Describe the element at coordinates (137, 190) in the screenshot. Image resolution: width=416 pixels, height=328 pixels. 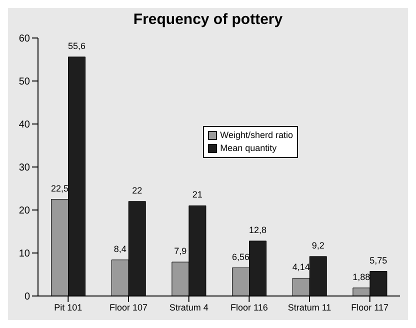
I see `data-label: 22` at that location.